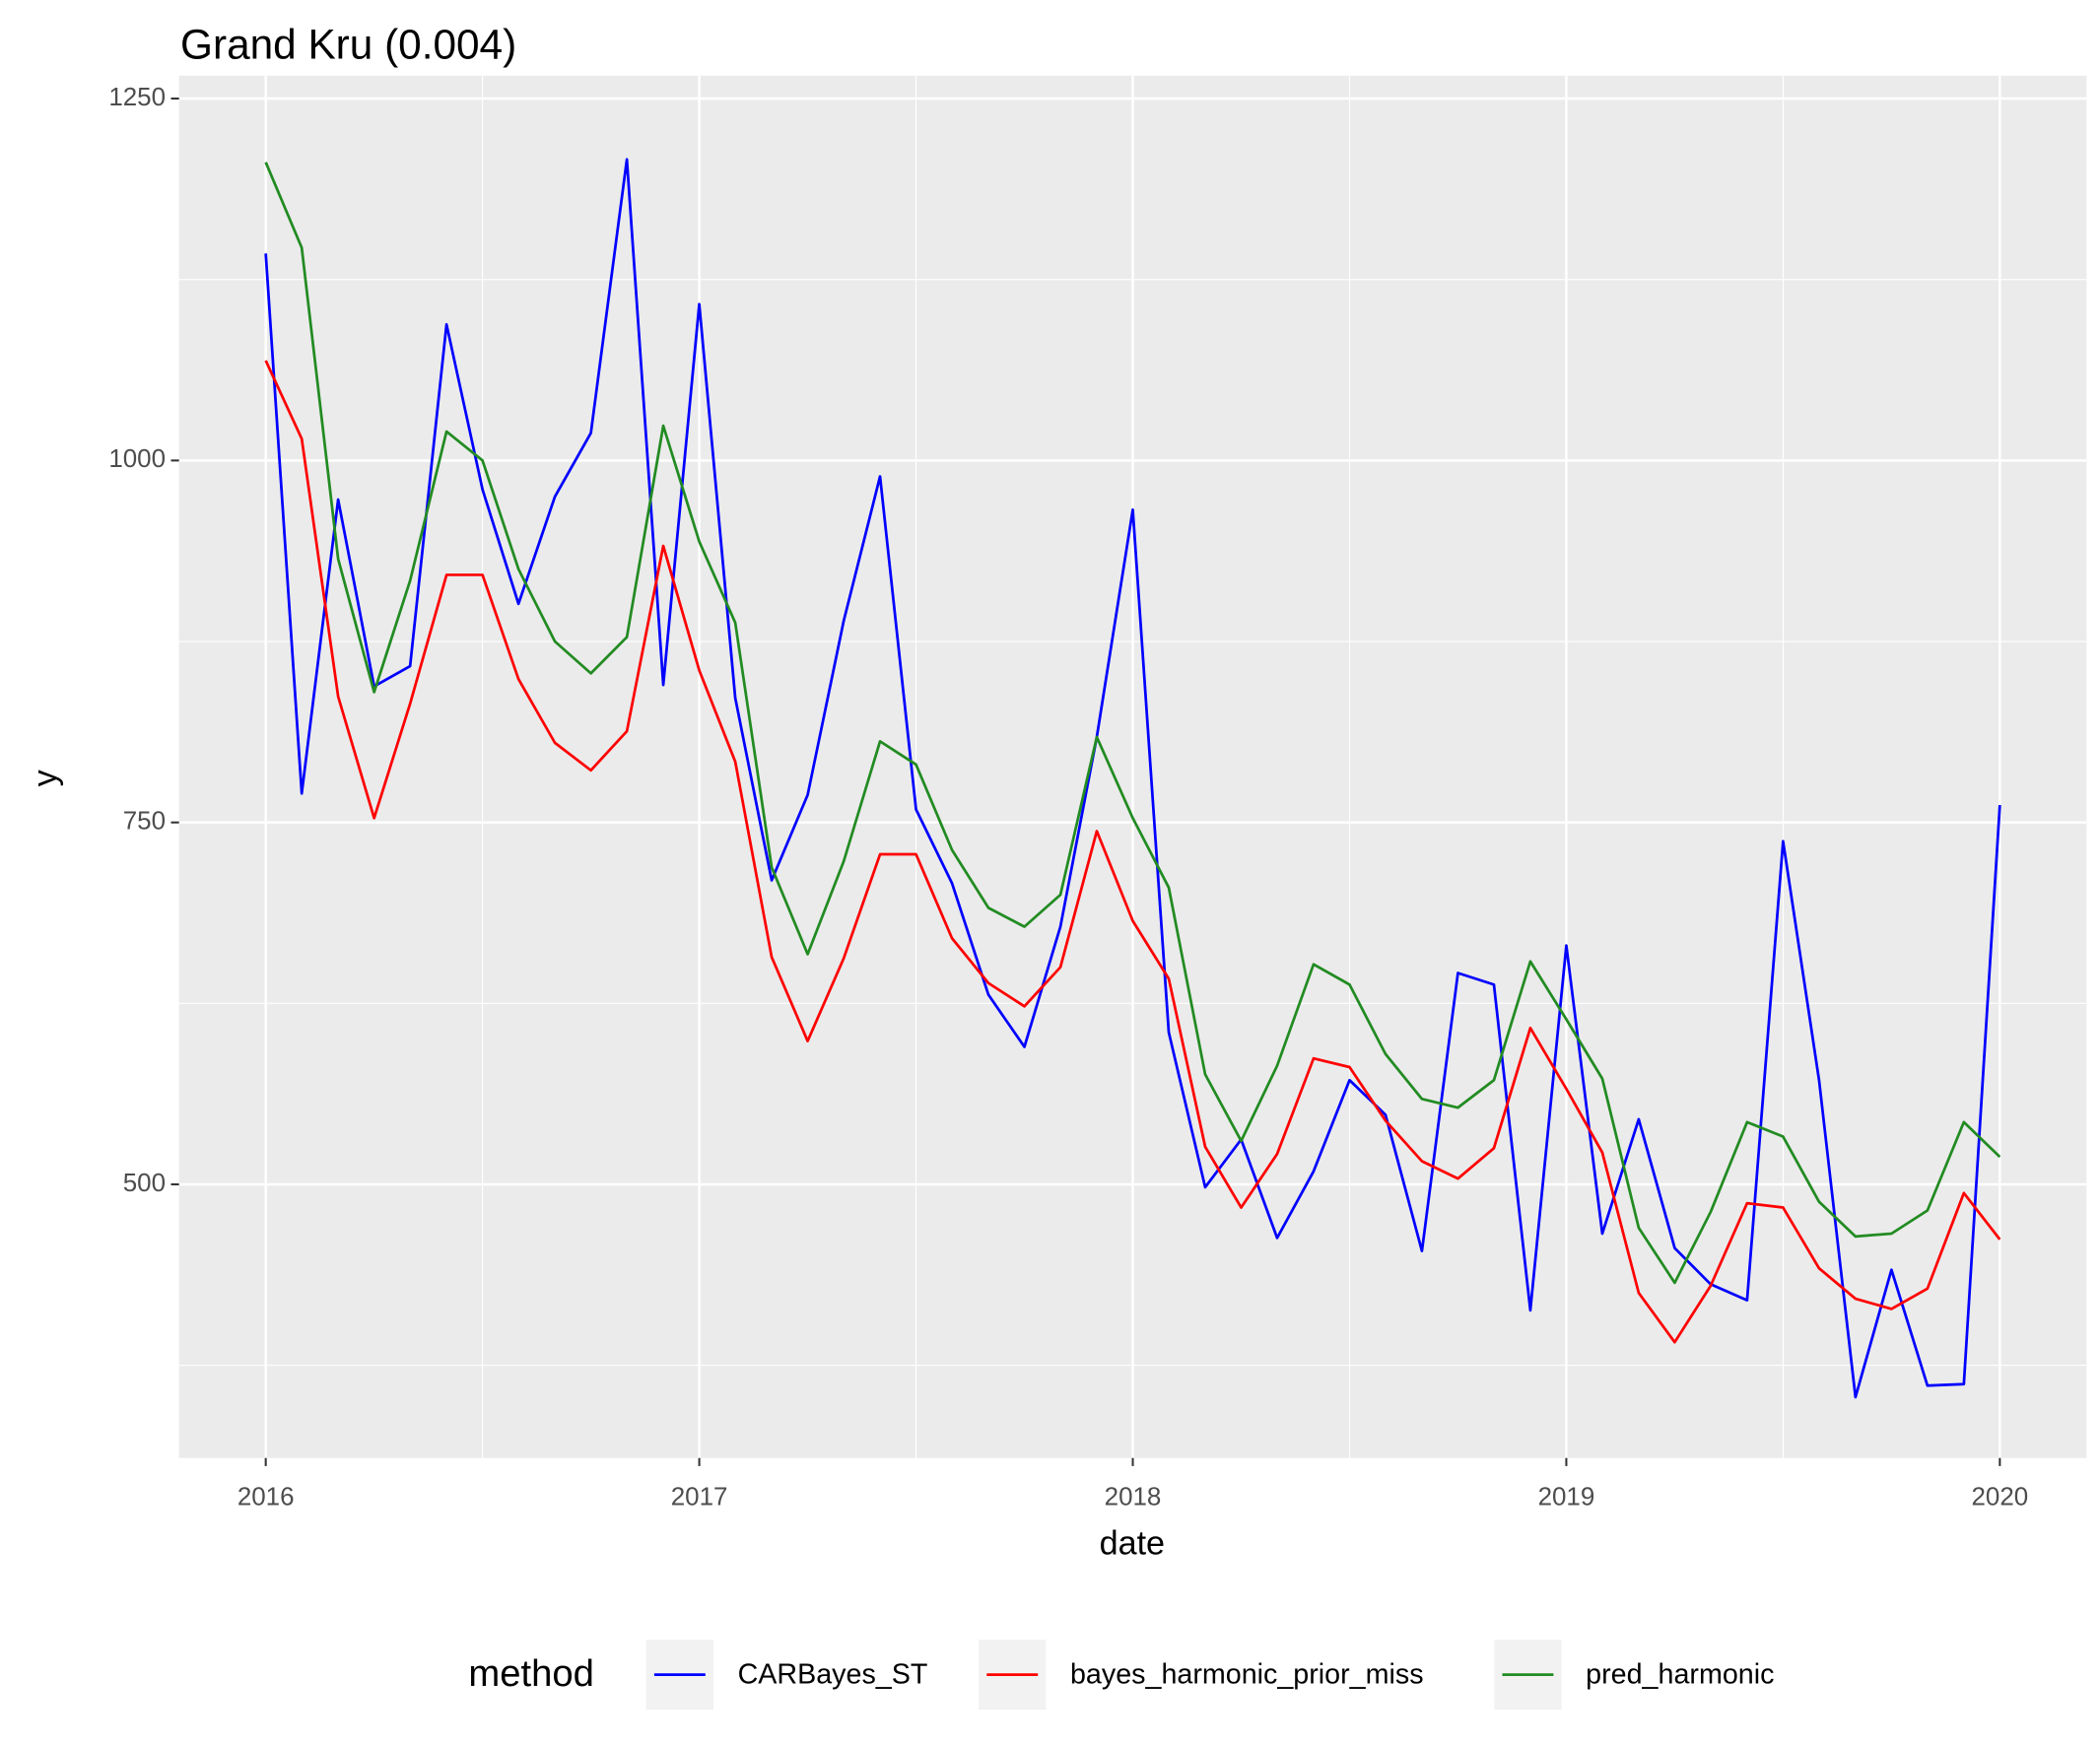  What do you see at coordinates (45, 778) in the screenshot?
I see `y-axis-title: y` at bounding box center [45, 778].